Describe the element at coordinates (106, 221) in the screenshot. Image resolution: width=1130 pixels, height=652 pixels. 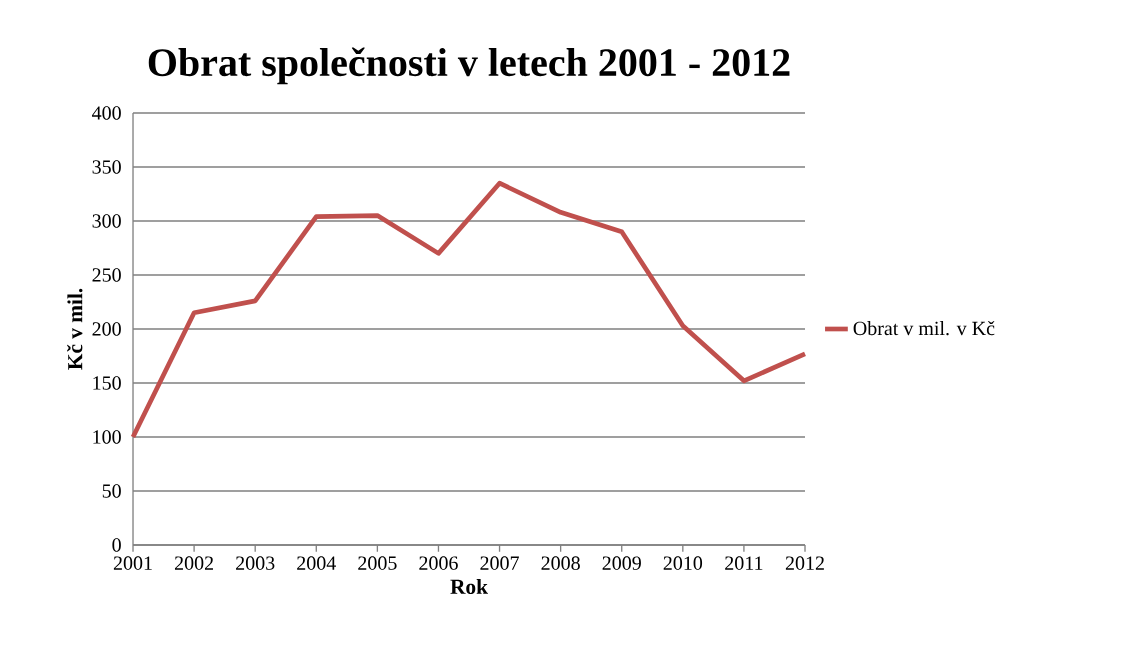
I see `y-tick-label: 300` at that location.